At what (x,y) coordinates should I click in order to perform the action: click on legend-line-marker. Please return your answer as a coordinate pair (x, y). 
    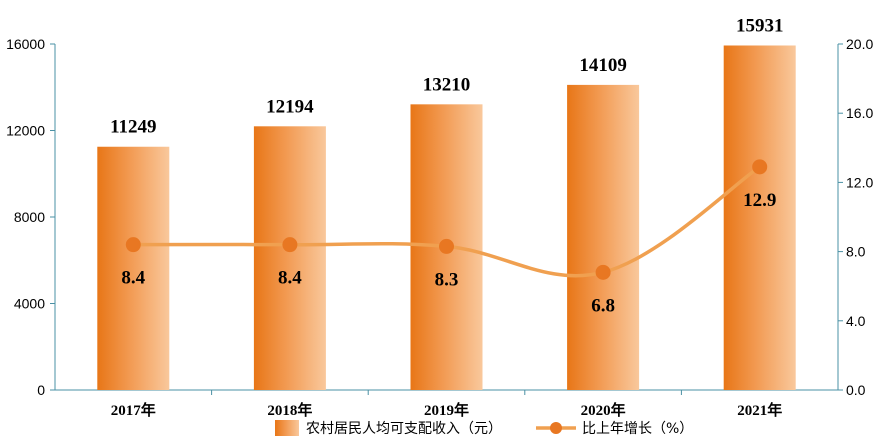
    Looking at the image, I should click on (556, 428).